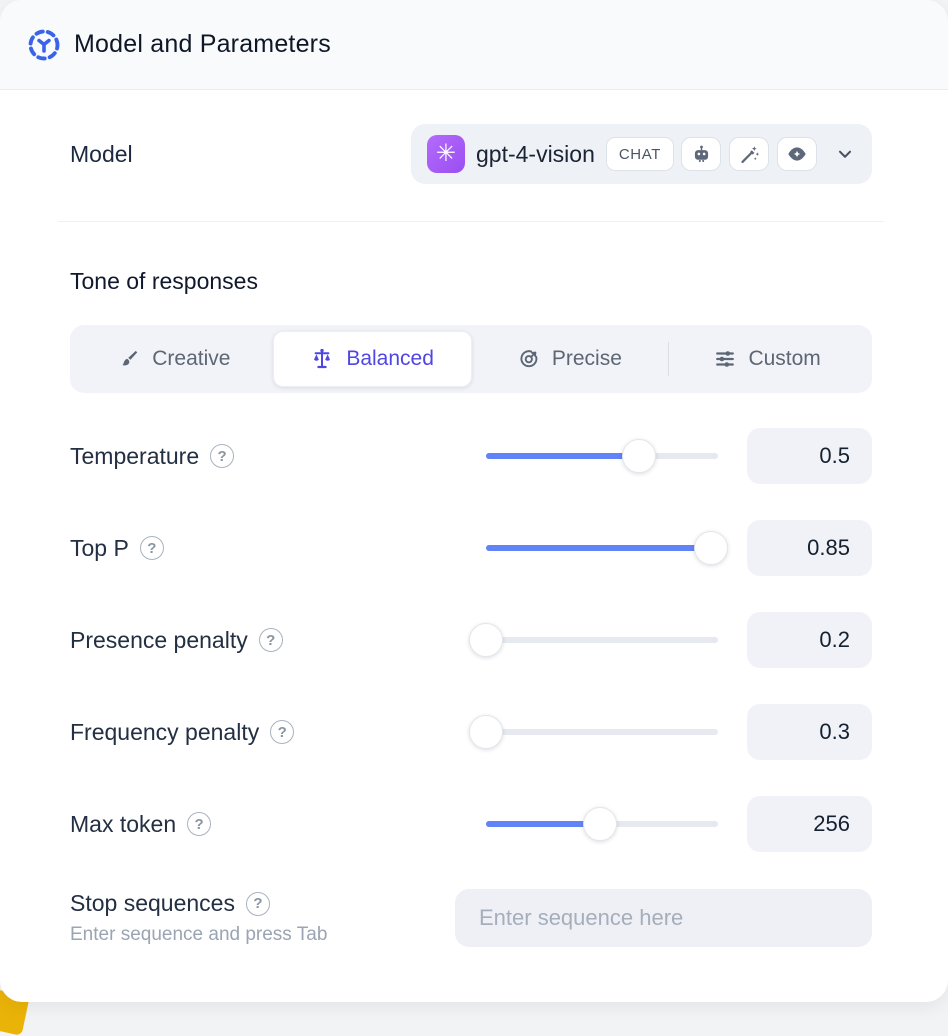 The image size is (948, 1036). I want to click on tone-tabbar: Creative Balanced, so click(471, 359).